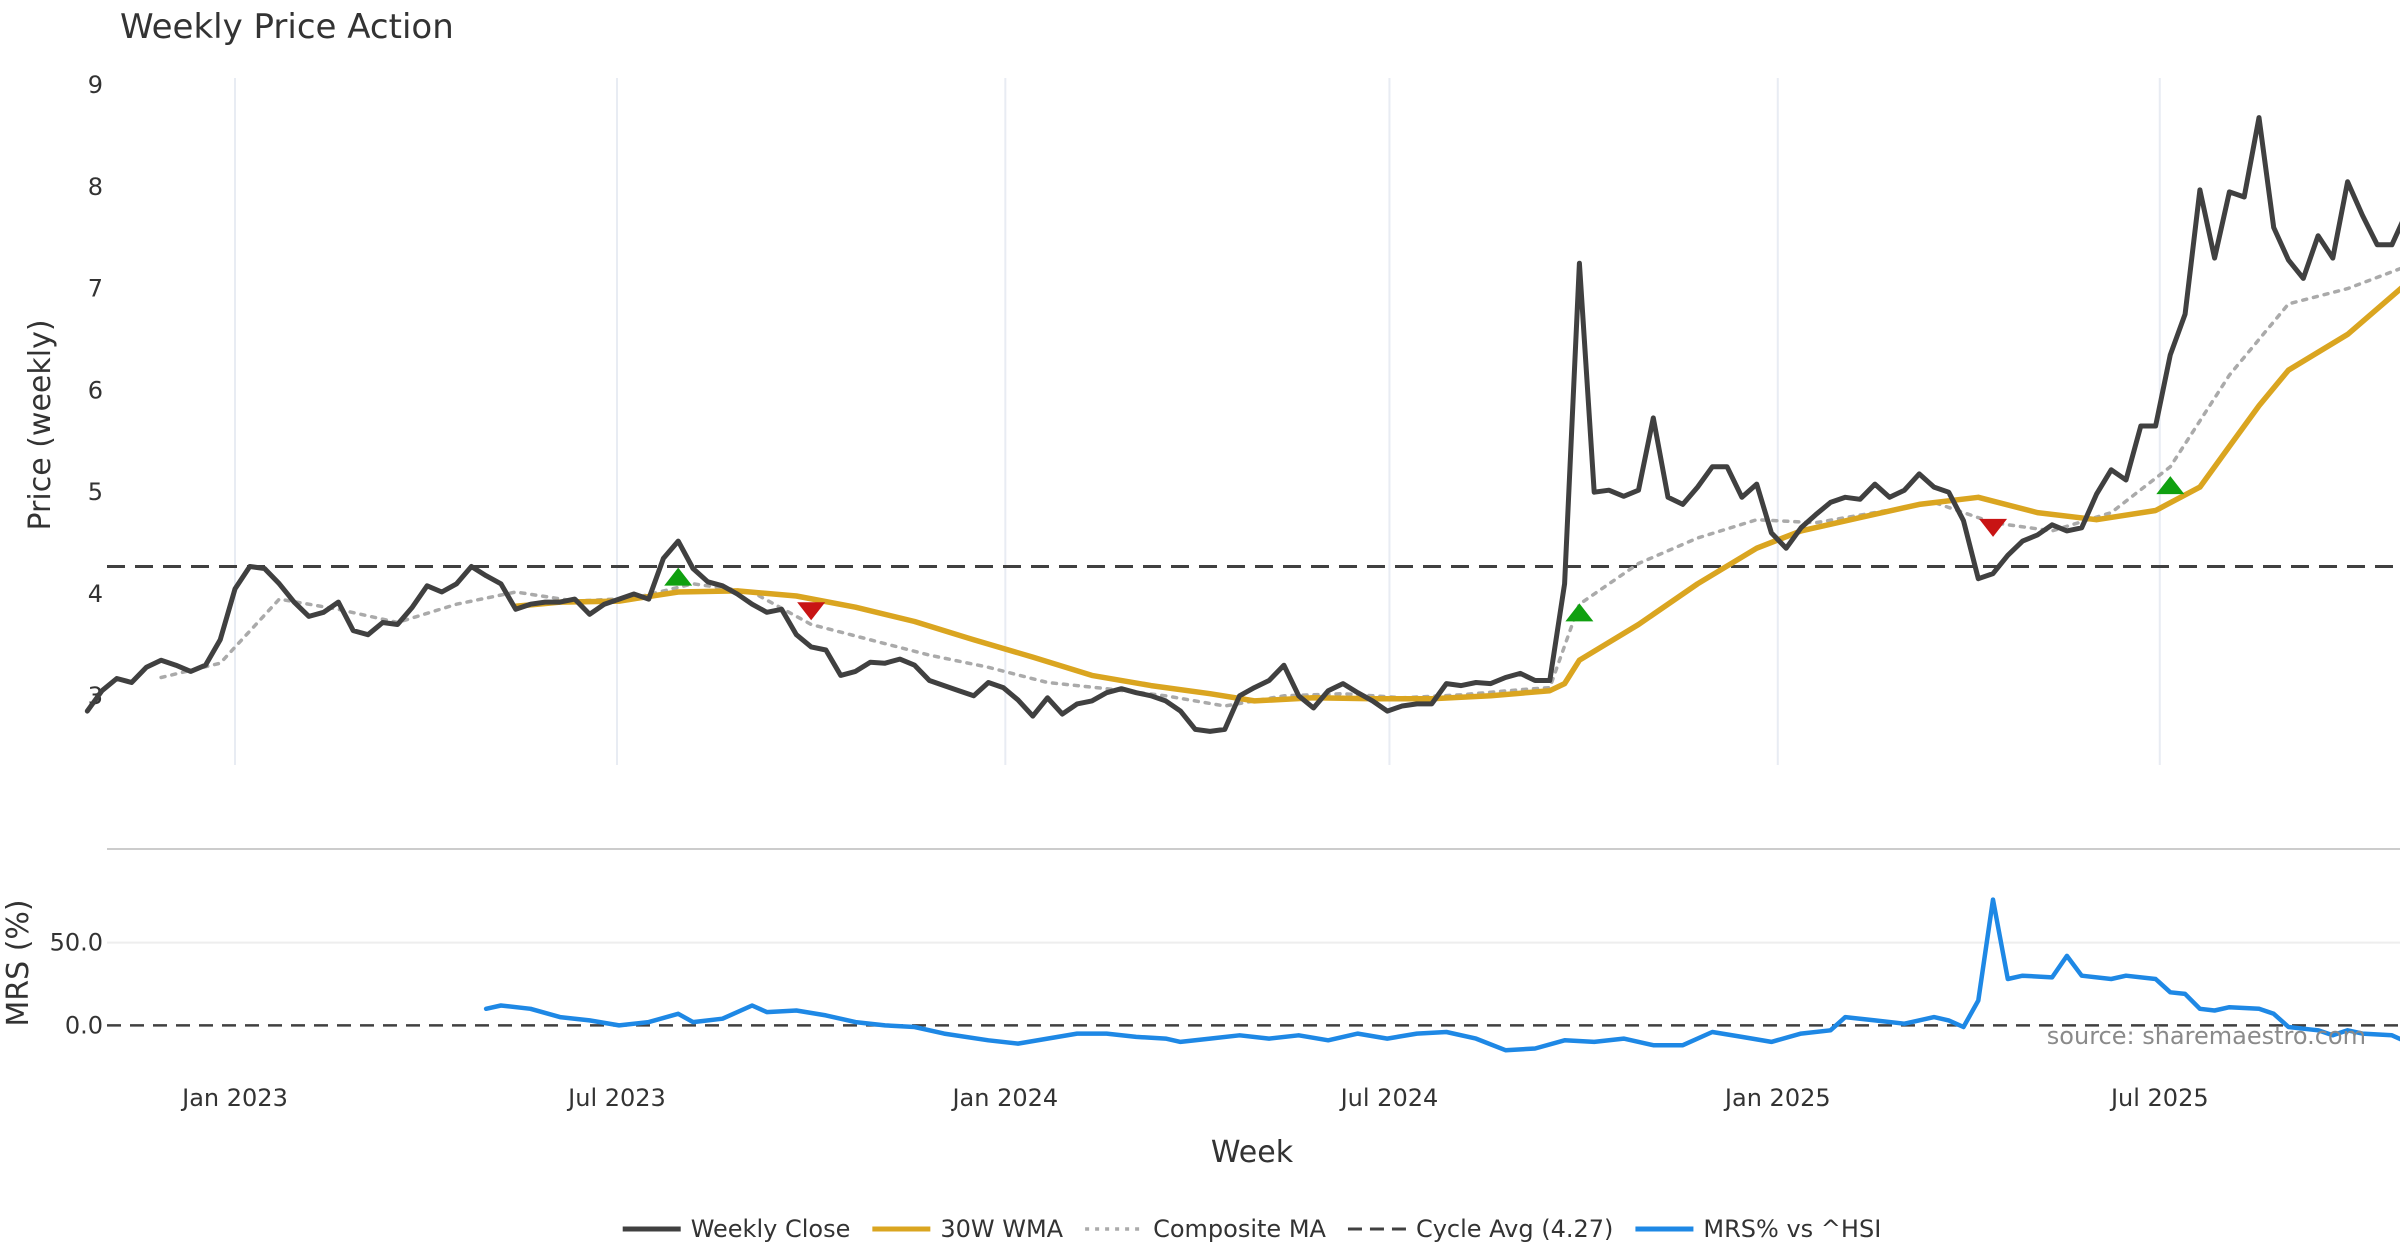  Describe the element at coordinates (771, 1229) in the screenshot. I see `legend-label-weekly-close: Weekly Close` at that location.